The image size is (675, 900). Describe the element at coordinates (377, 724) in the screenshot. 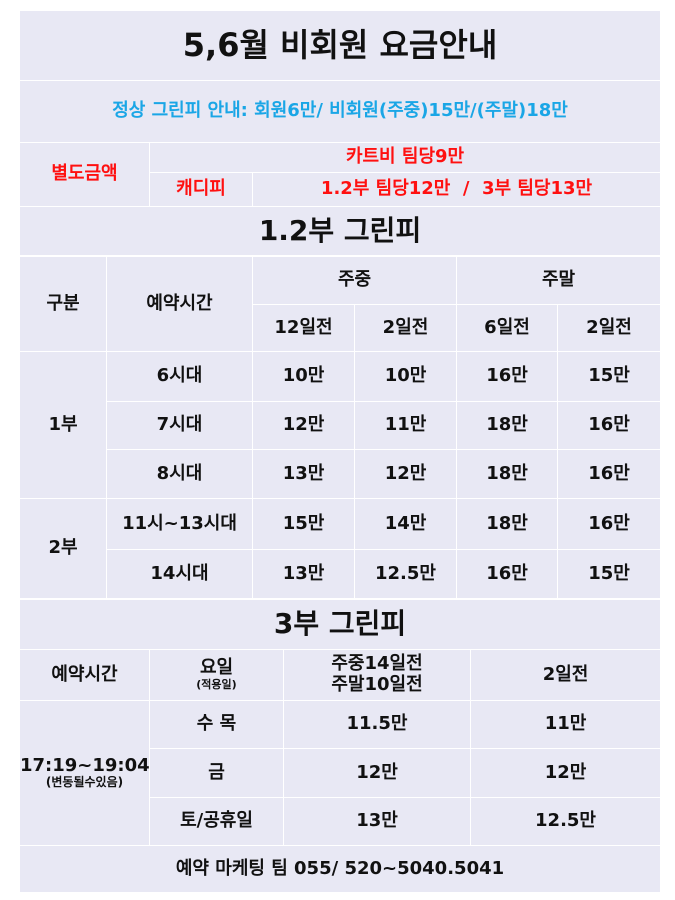

I see `price-cell: 11.5만` at that location.